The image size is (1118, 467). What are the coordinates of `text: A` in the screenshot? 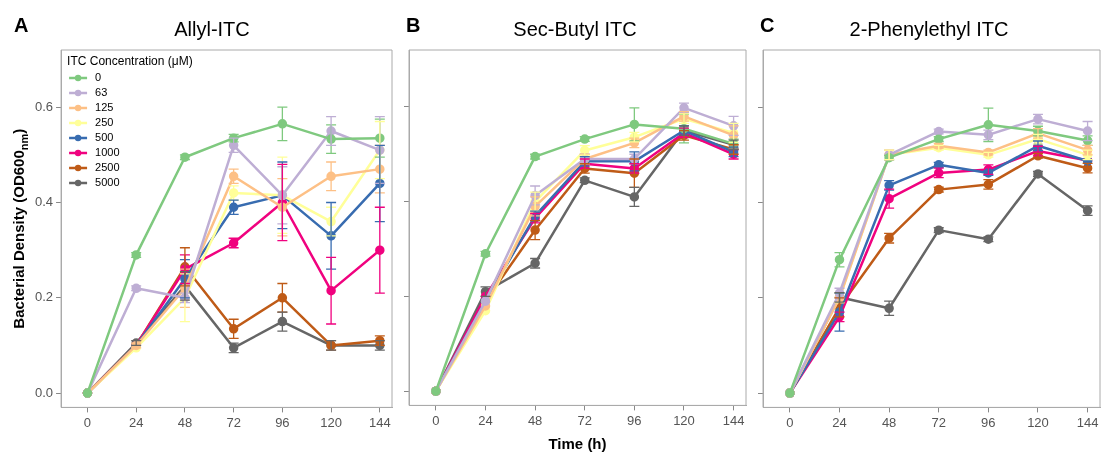 It's located at (21, 24).